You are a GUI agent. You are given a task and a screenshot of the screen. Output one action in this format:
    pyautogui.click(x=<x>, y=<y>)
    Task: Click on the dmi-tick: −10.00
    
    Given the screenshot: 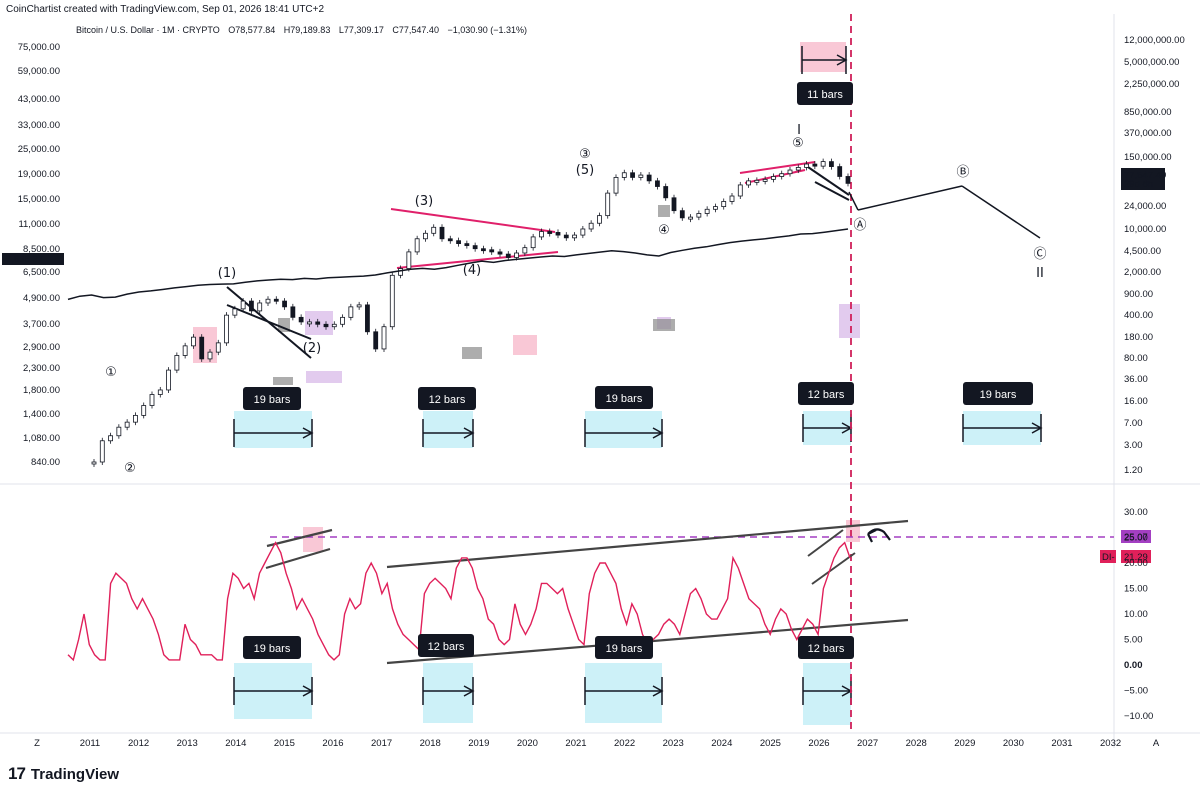 What is the action you would take?
    pyautogui.click(x=1138, y=716)
    